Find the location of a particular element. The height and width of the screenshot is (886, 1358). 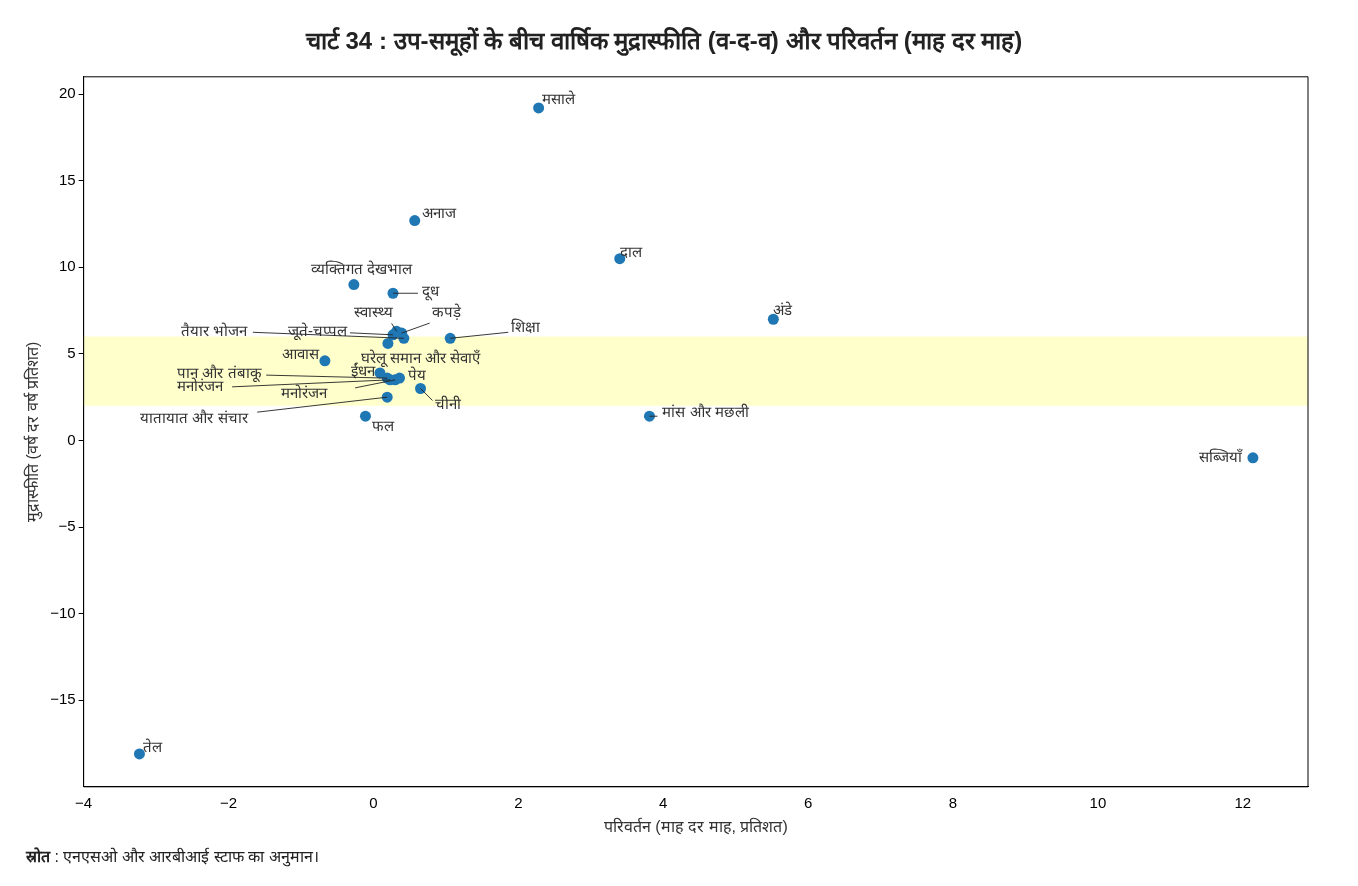

data-label: मांस और मछली is located at coordinates (706, 412).